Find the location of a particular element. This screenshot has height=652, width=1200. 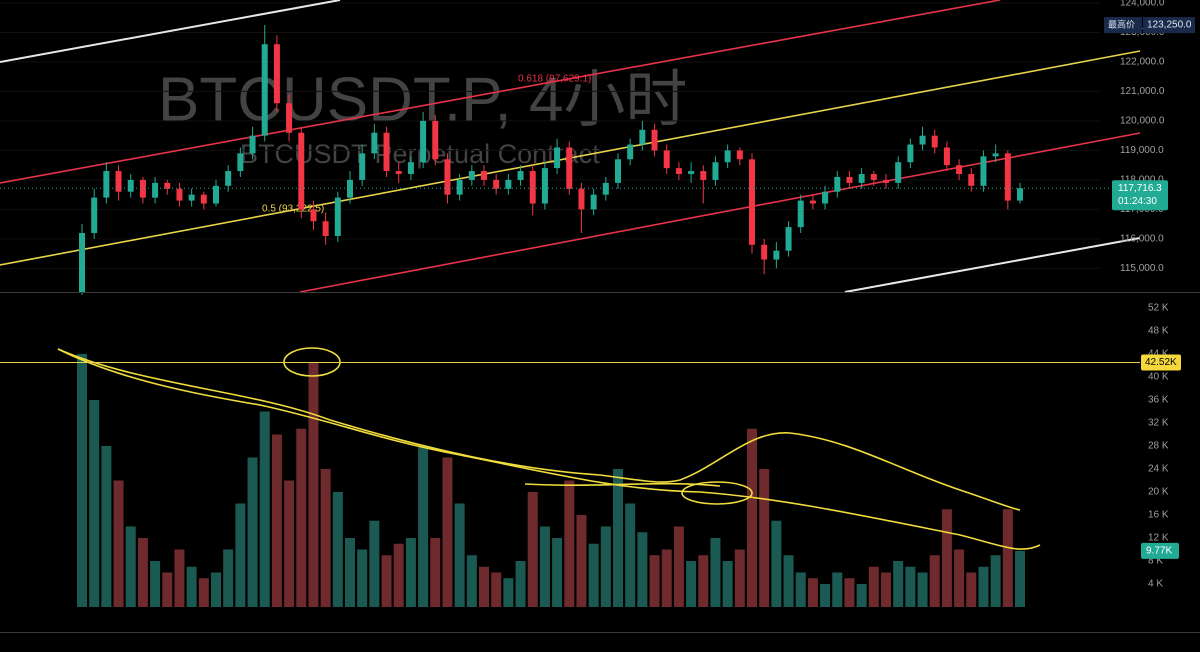

volume-tick-label: 36 K is located at coordinates (1158, 400).